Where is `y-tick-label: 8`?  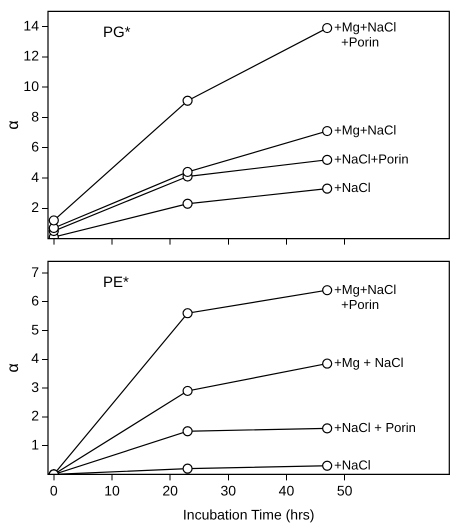
y-tick-label: 8 is located at coordinates (35, 116).